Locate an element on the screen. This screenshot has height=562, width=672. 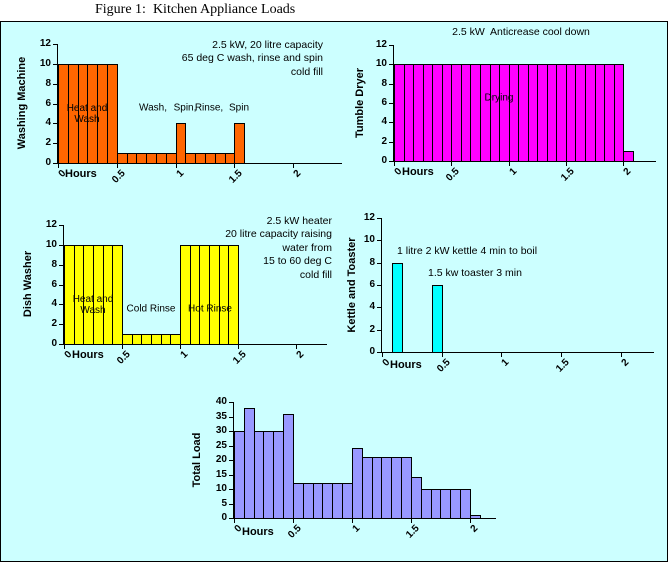
annotation-line: 2.5 kW heater is located at coordinates (299, 221).